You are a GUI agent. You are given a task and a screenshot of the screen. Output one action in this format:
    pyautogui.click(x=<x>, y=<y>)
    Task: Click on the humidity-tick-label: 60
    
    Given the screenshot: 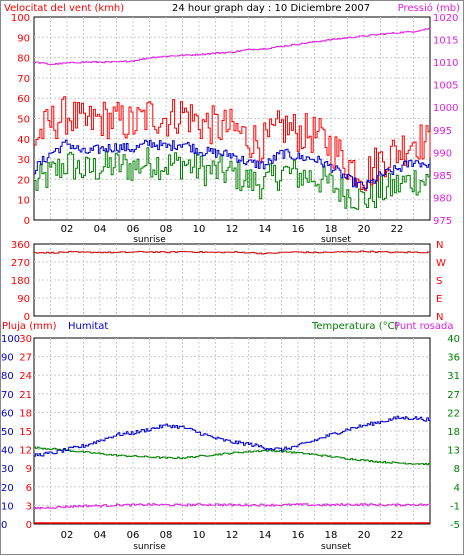 What is the action you would take?
    pyautogui.click(x=7, y=413)
    